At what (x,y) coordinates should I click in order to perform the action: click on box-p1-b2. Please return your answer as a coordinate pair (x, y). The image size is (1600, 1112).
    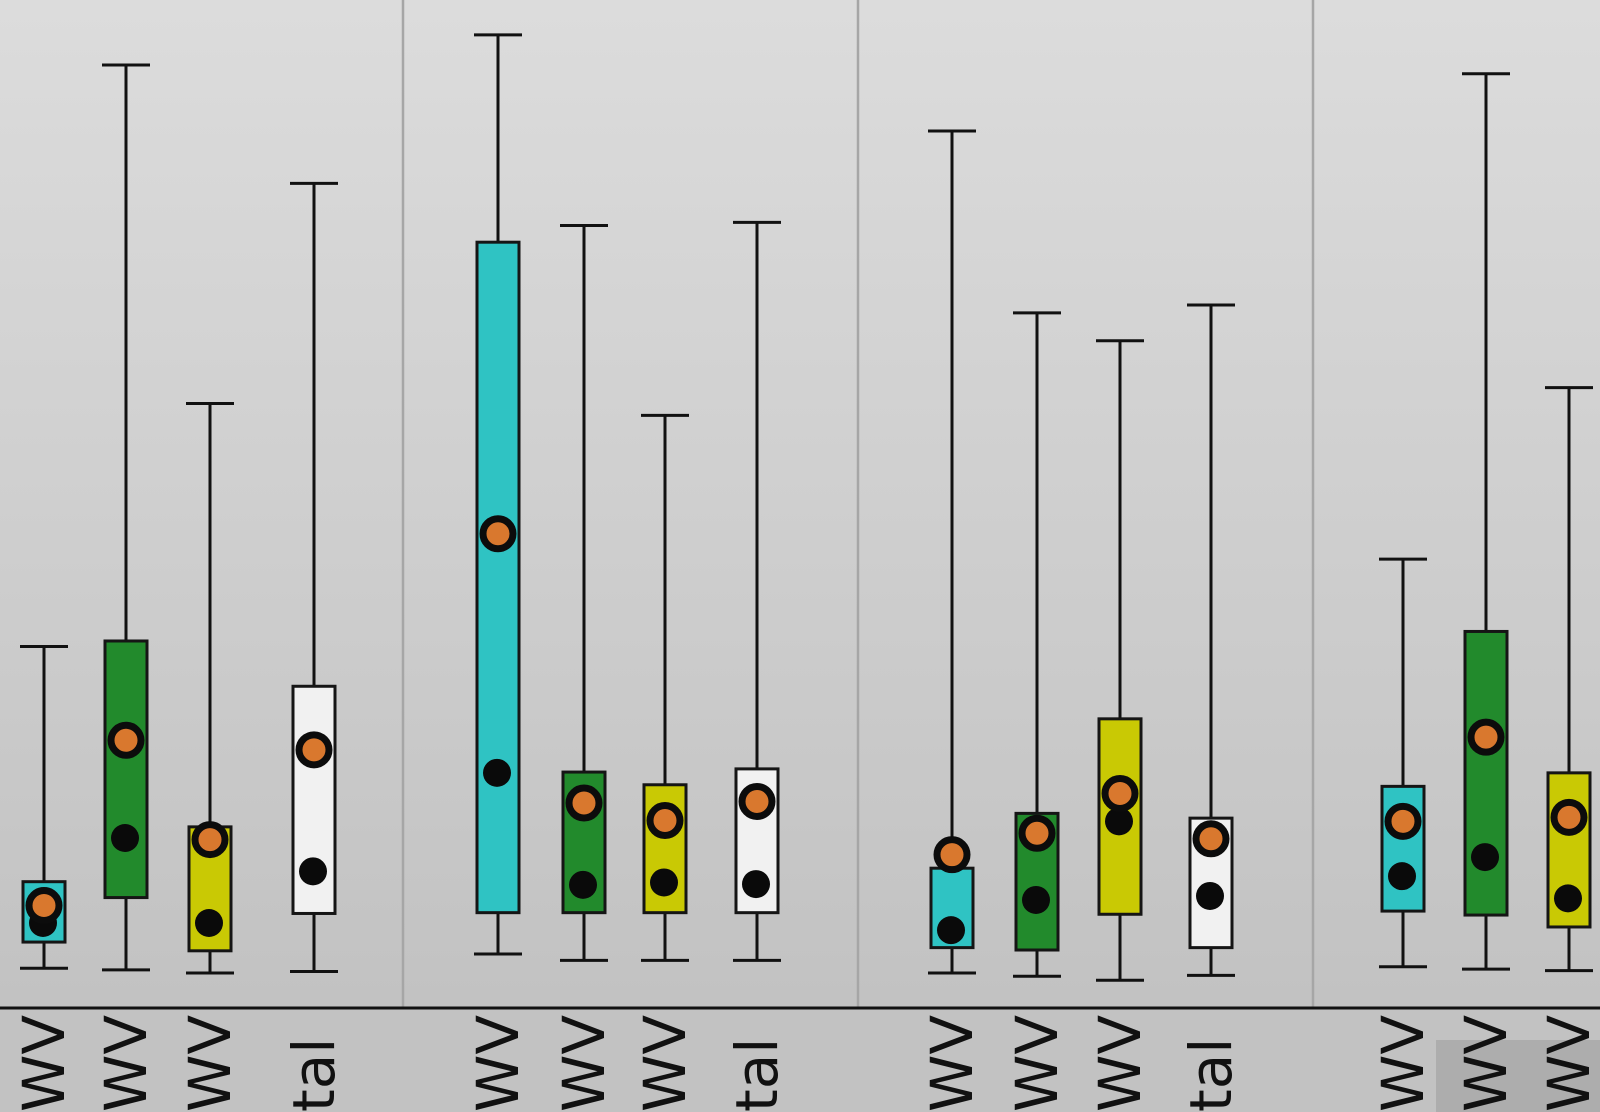
    Looking at the image, I should click on (126, 517).